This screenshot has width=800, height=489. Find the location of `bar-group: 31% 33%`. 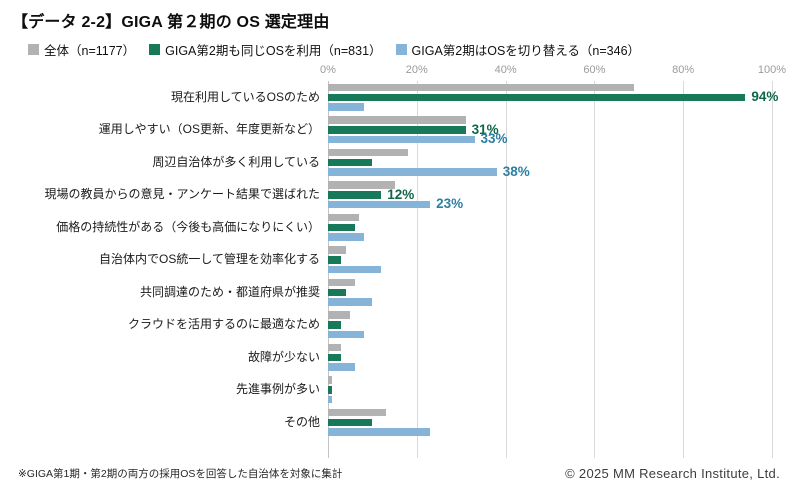

bar-group: 31% 33% is located at coordinates (550, 130).